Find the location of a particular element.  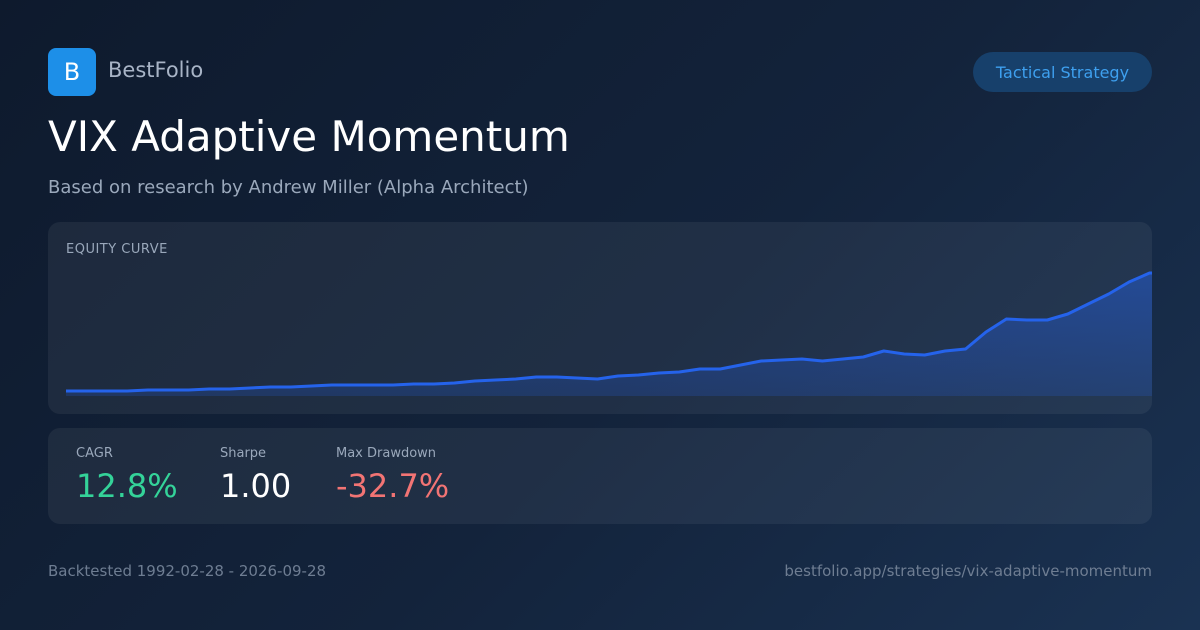

metric-value: 12.8% is located at coordinates (127, 486).